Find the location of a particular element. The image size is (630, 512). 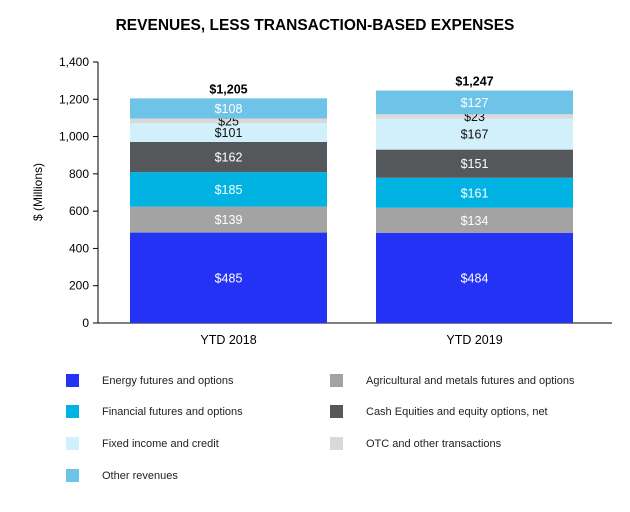

data-label: $101 is located at coordinates (229, 133).